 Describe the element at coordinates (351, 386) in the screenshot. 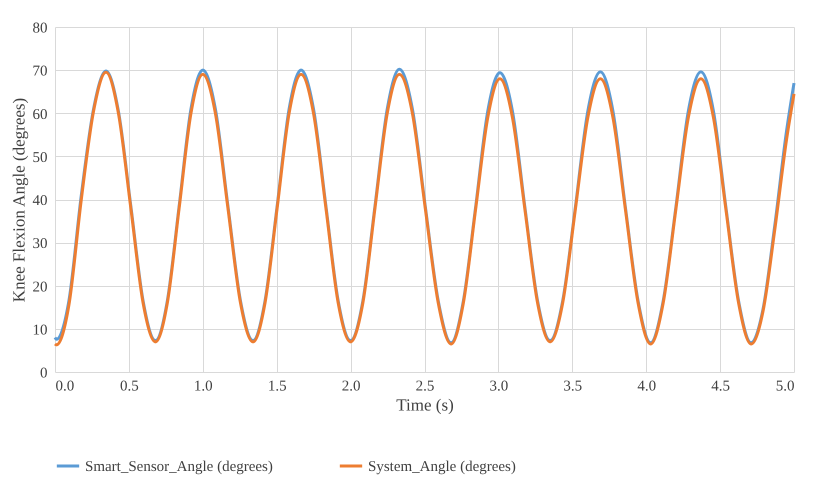

I see `x-tick-label: 2.0` at that location.